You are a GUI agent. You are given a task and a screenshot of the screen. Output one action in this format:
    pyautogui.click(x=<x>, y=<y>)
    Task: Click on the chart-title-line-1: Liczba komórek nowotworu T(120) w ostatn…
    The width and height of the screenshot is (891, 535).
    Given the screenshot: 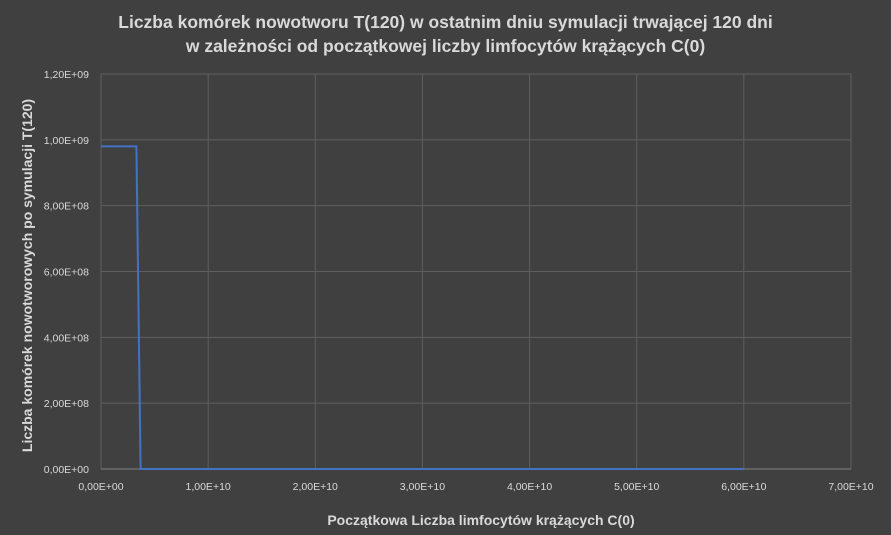 What is the action you would take?
    pyautogui.click(x=445, y=22)
    